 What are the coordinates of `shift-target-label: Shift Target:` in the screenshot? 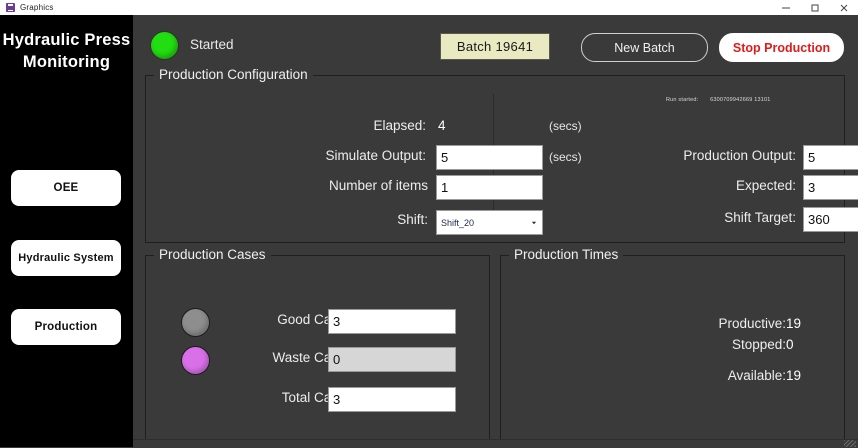 It's located at (760, 217).